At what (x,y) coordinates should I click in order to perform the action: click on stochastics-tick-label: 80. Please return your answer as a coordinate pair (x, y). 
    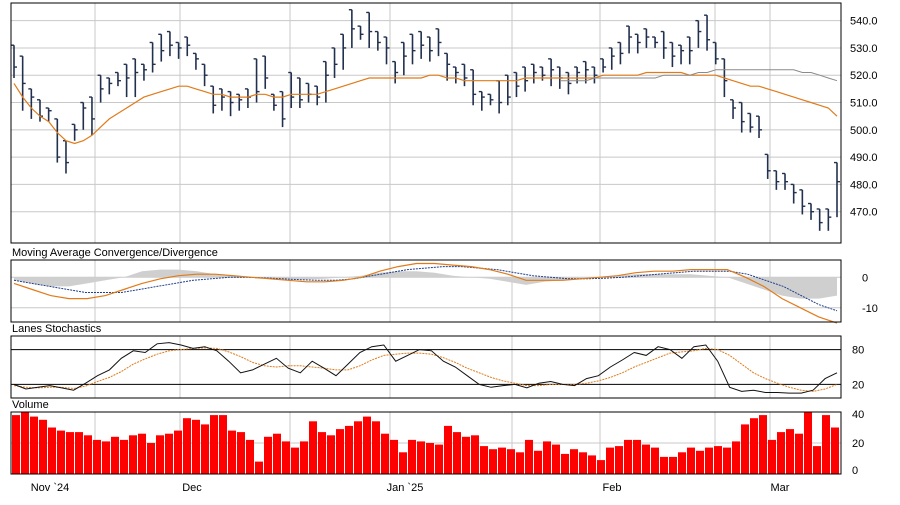
    Looking at the image, I should click on (858, 351).